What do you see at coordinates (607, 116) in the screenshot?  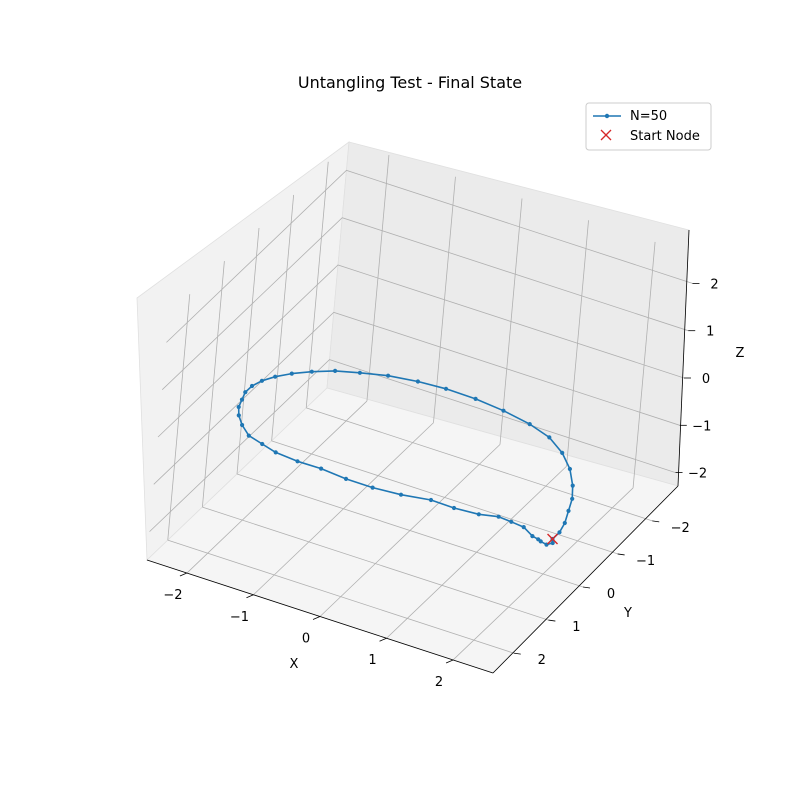 I see `legend-dot-swatch` at bounding box center [607, 116].